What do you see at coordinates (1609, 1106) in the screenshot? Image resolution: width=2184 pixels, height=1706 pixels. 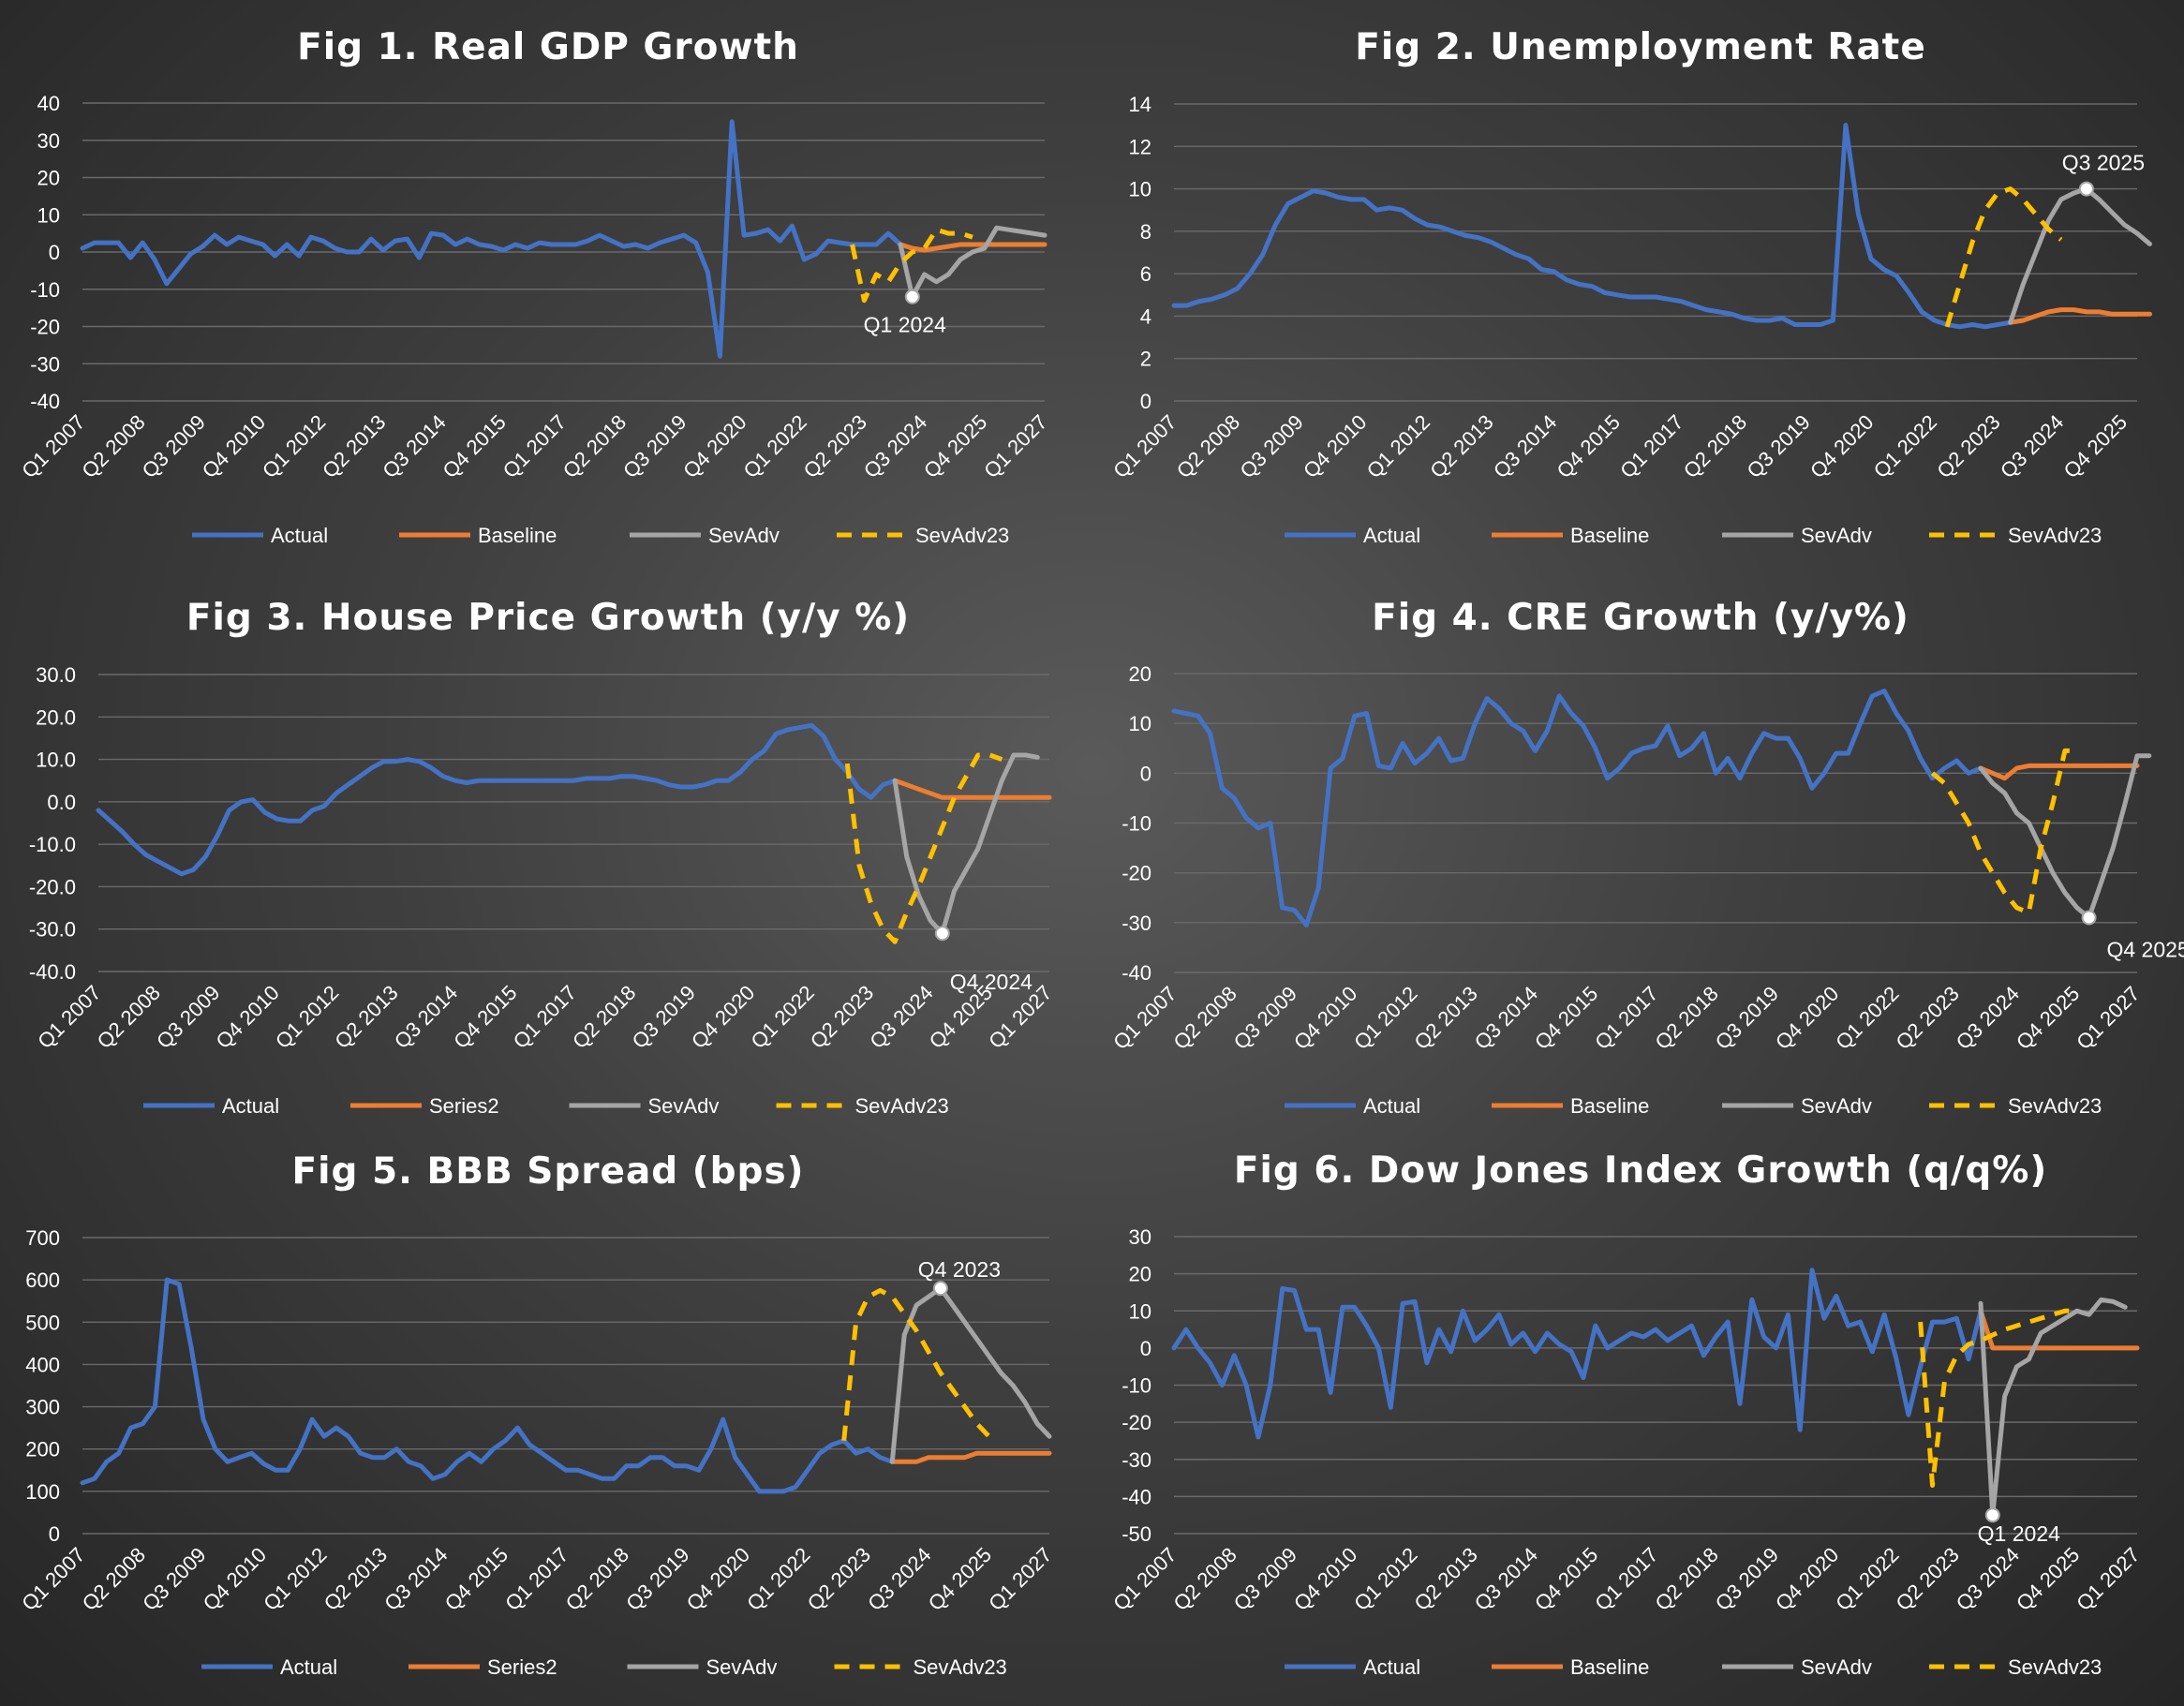 I see `legend-label: Baseline` at bounding box center [1609, 1106].